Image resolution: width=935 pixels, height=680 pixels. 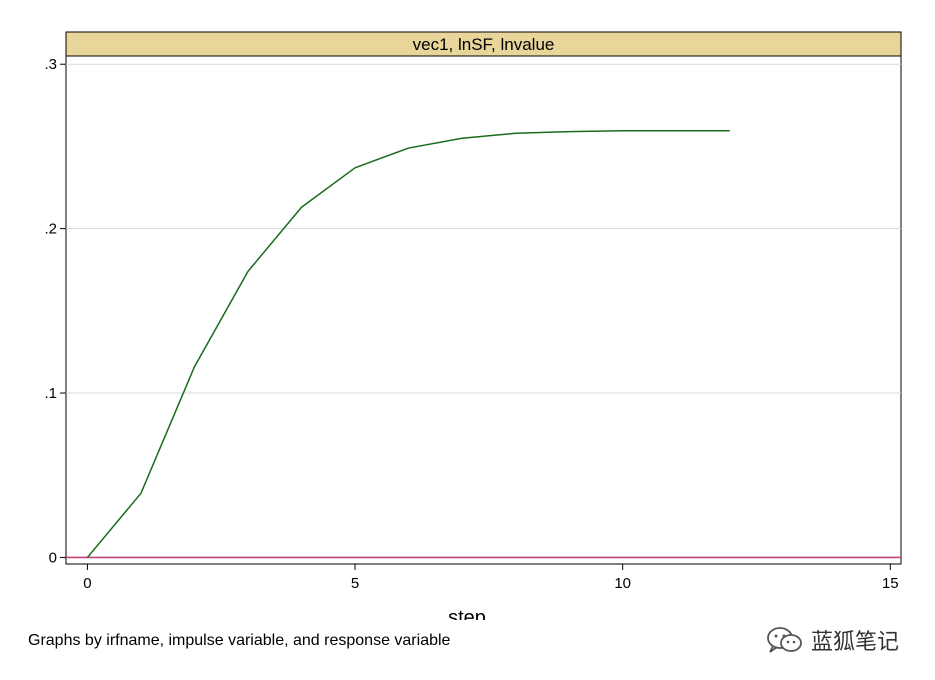 I want to click on x-axis-label: step, so click(x=467, y=613).